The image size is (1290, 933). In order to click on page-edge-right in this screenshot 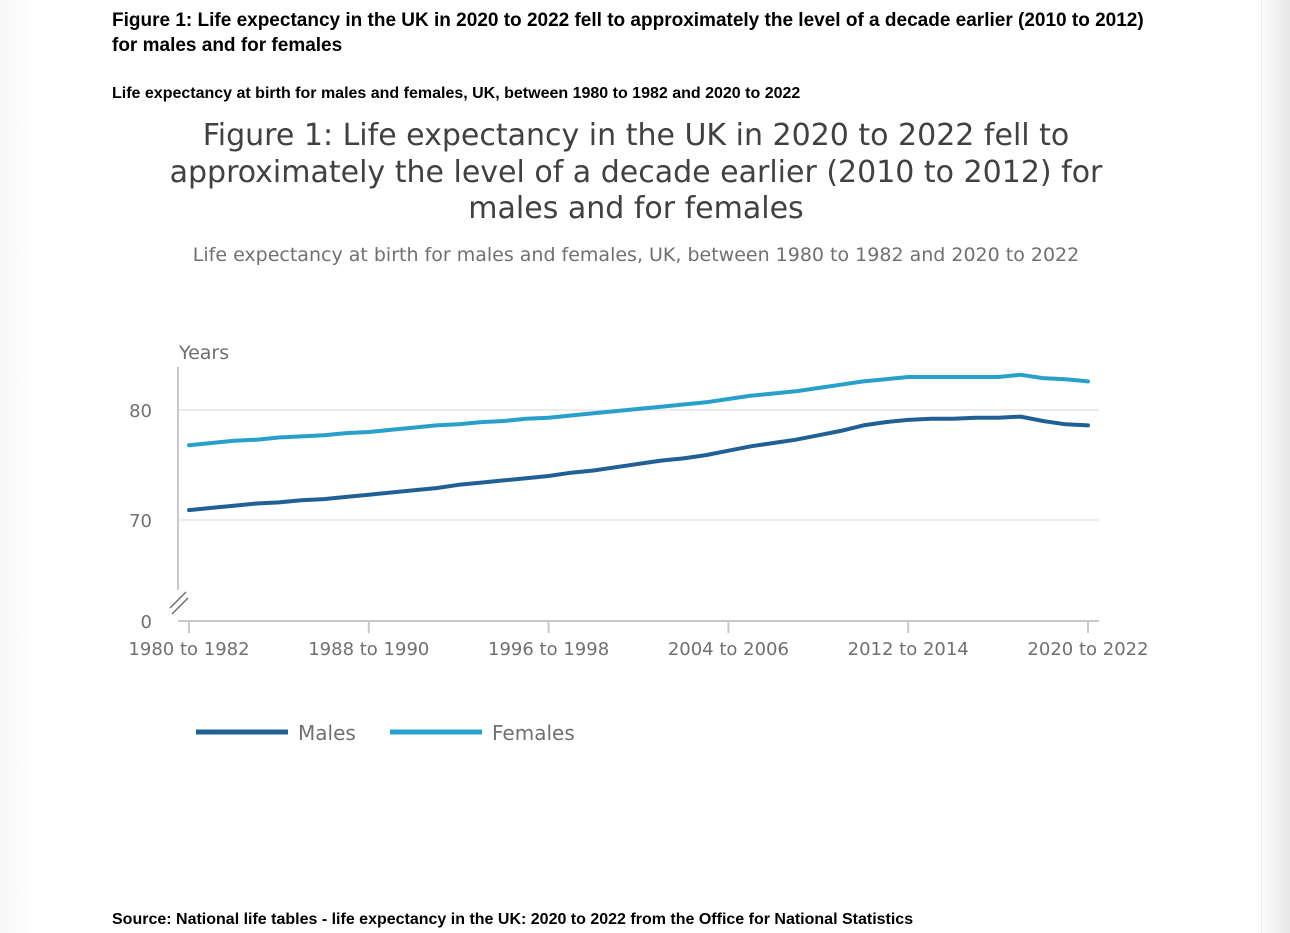, I will do `click(1275, 466)`.